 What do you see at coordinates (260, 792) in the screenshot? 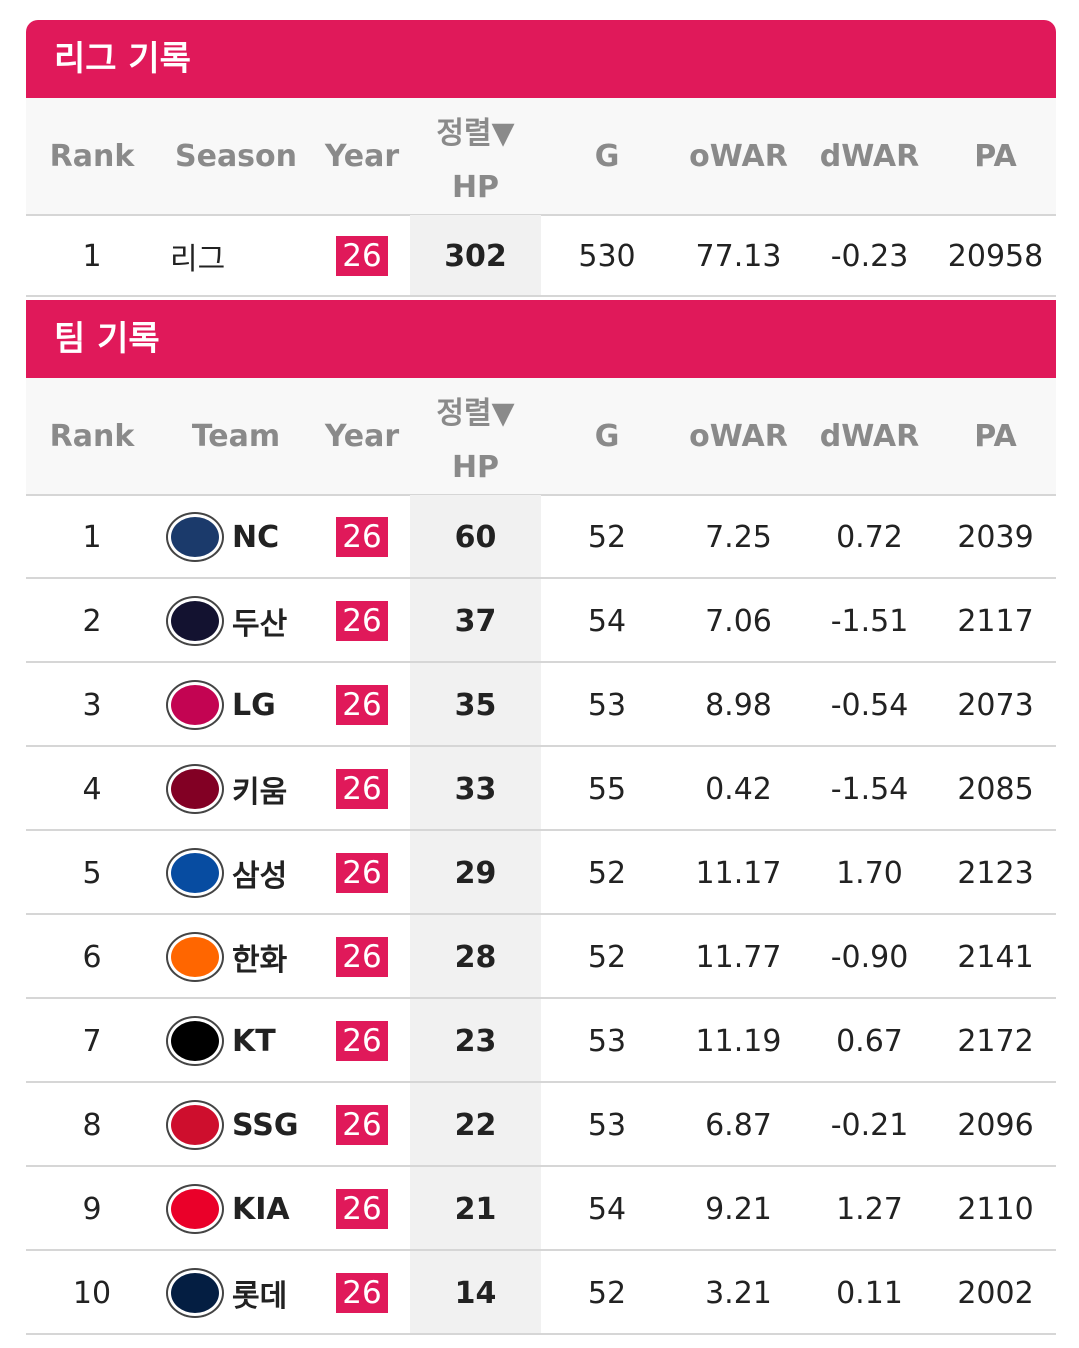
I see `team-name: 키움` at bounding box center [260, 792].